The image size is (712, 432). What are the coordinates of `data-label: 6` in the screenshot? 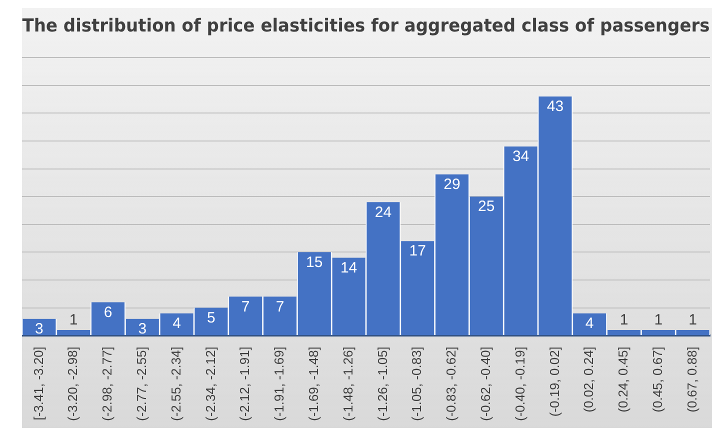 It's located at (108, 312).